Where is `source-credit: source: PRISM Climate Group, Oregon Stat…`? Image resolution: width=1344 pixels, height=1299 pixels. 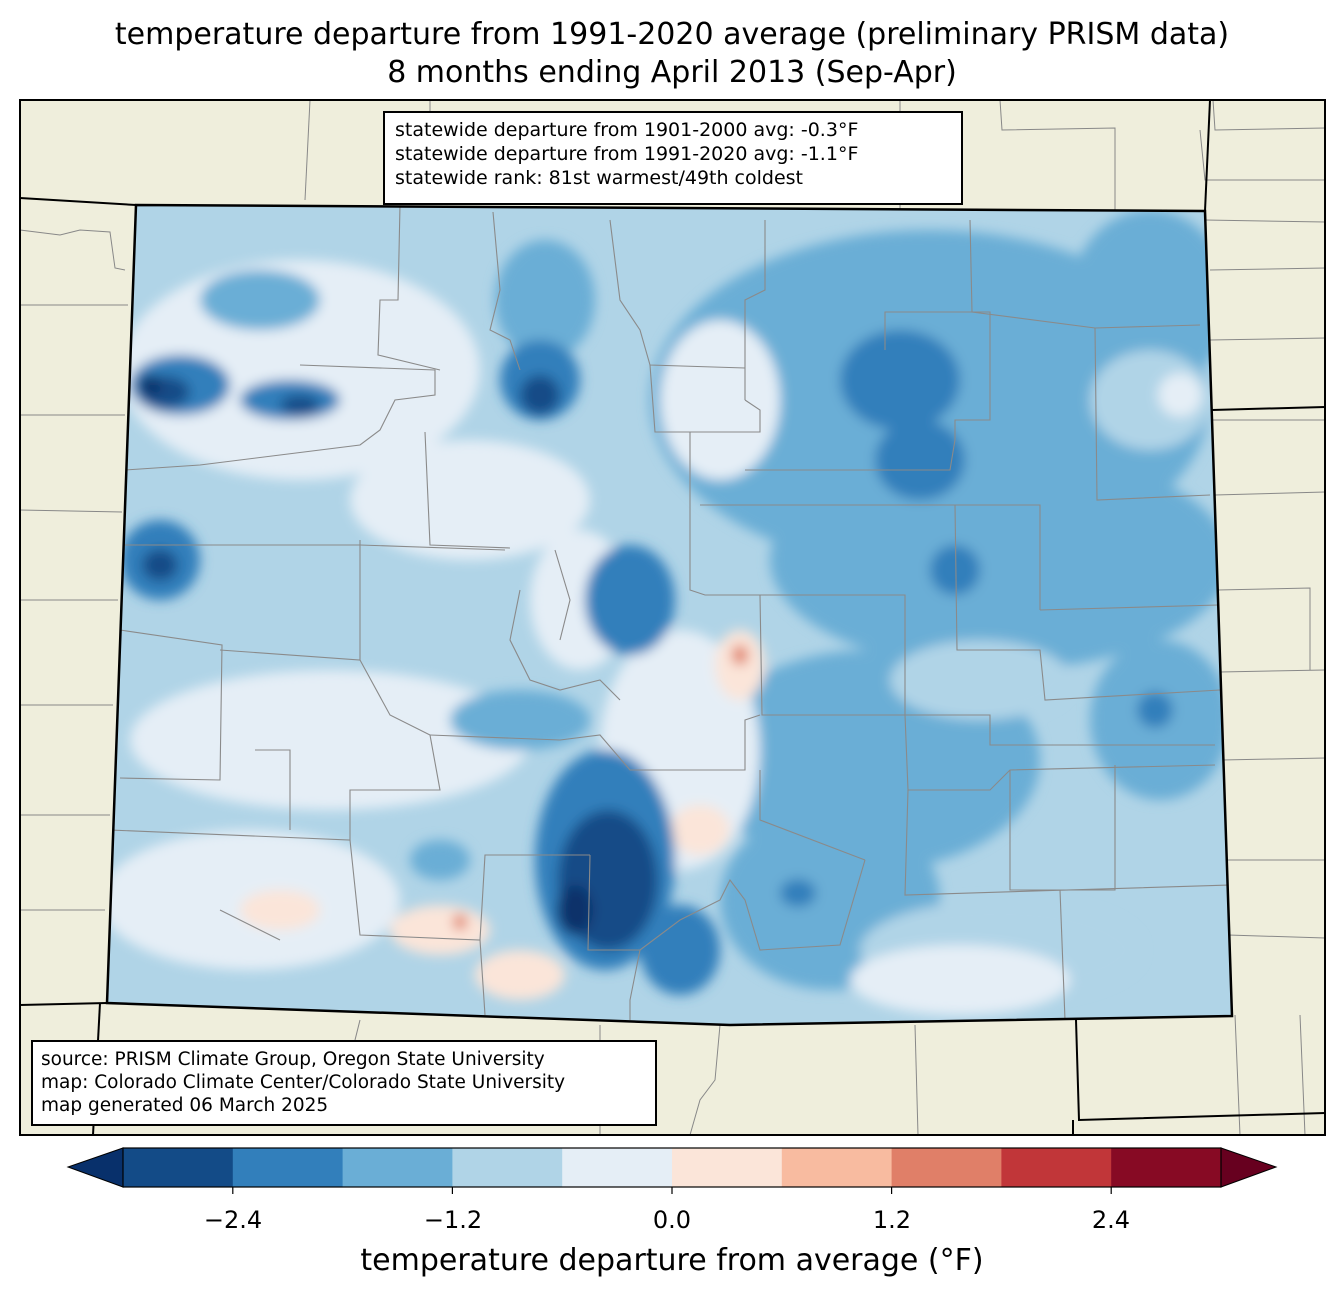 source-credit: source: PRISM Climate Group, Oregon Stat… is located at coordinates (293, 1059).